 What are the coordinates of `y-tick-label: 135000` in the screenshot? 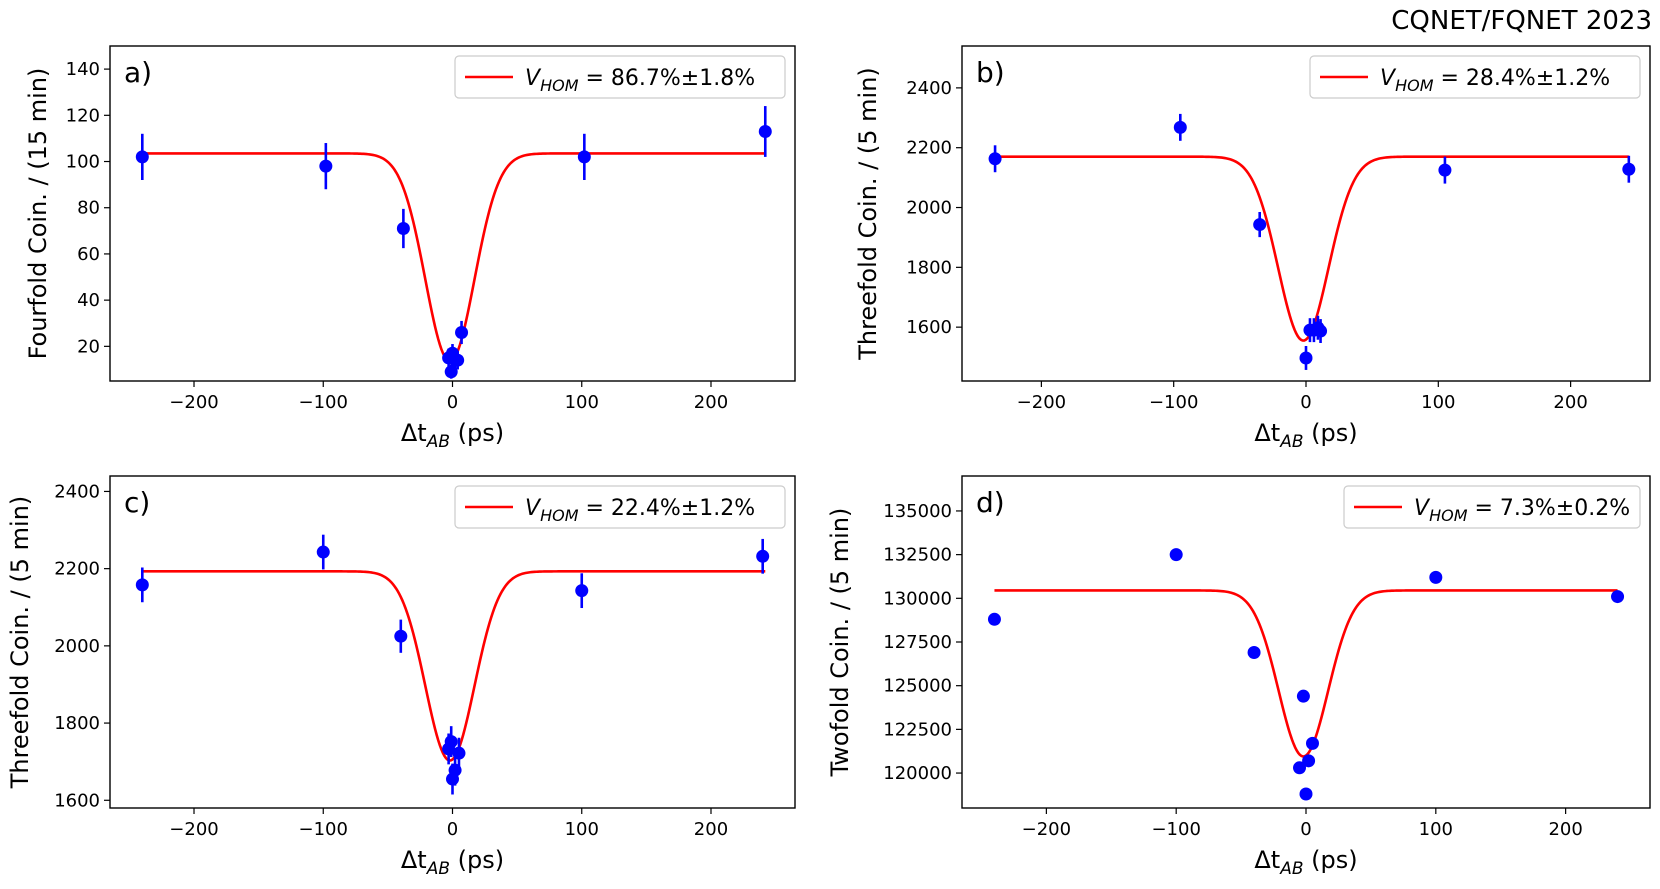 It's located at (917, 511).